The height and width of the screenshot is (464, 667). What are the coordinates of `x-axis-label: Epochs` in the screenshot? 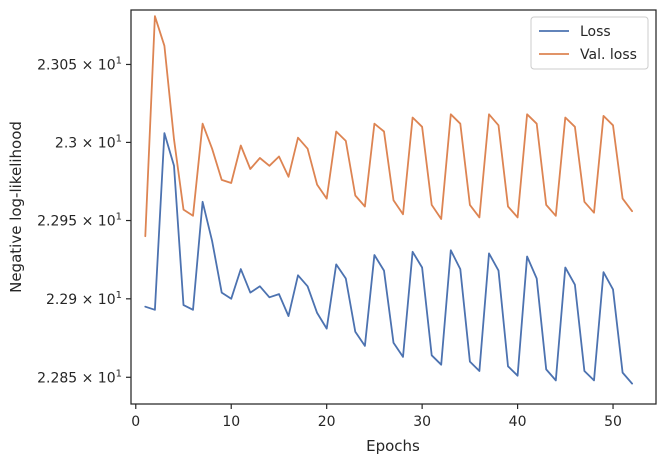 It's located at (393, 446).